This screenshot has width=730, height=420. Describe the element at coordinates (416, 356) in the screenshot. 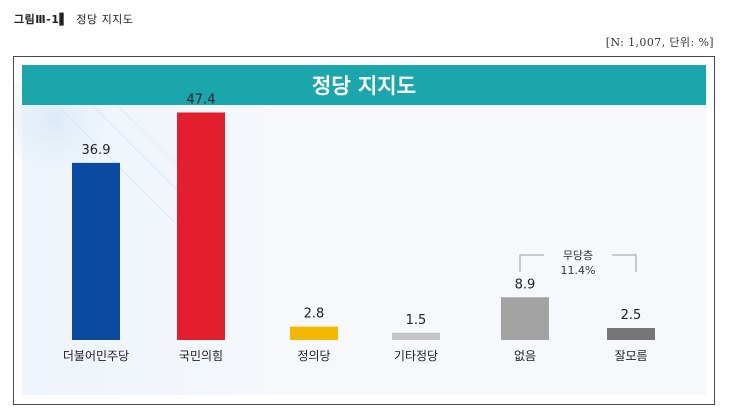

I see `category-label: 기타정당` at that location.